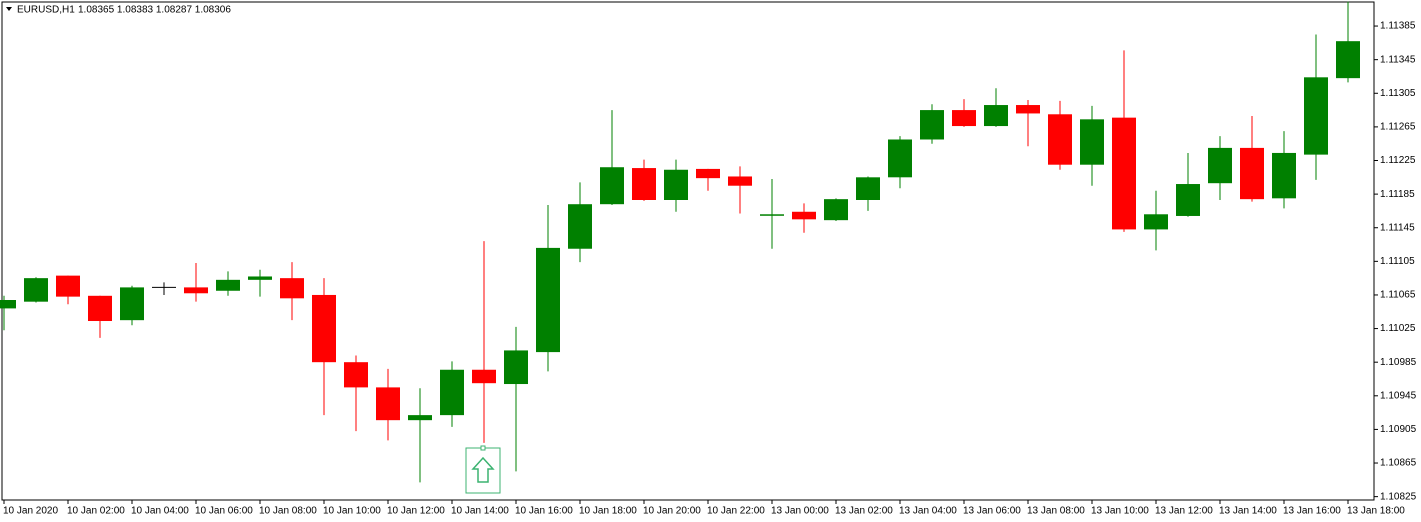 The height and width of the screenshot is (522, 1421). What do you see at coordinates (1376, 511) in the screenshot?
I see `x-tick-label: 13 Jan 18:00` at bounding box center [1376, 511].